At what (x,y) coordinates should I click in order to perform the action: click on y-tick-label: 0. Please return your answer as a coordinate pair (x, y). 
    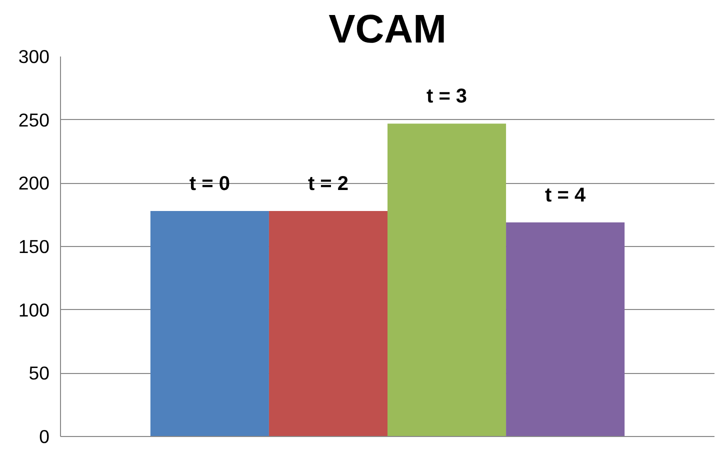
    Looking at the image, I should click on (44, 436).